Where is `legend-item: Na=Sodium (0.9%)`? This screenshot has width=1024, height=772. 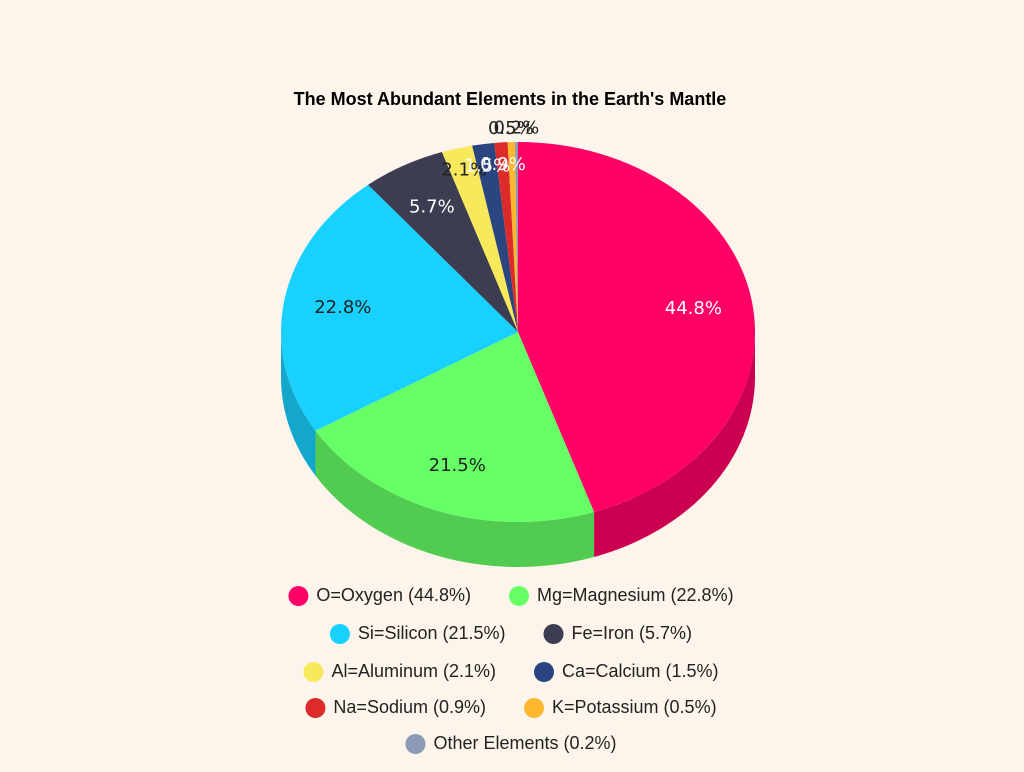 legend-item: Na=Sodium (0.9%) is located at coordinates (395, 707).